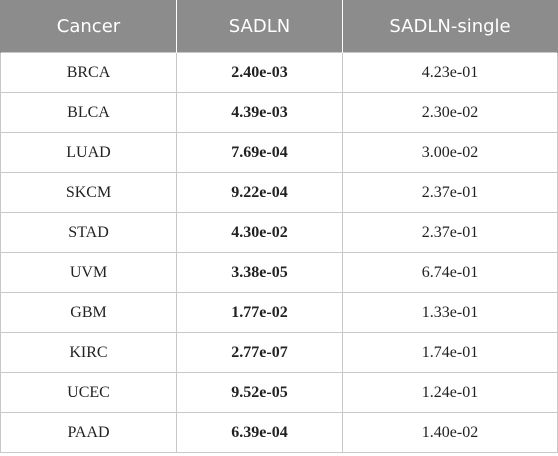 This screenshot has width=558, height=456. What do you see at coordinates (259, 392) in the screenshot?
I see `cell-sadln: 9.52e-05` at bounding box center [259, 392].